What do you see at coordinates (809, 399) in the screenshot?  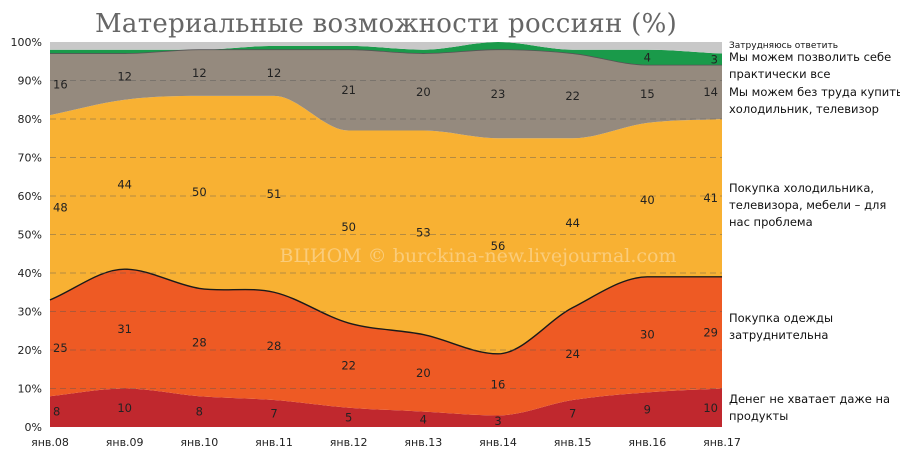 I see `legend-entry: Денег не хватает даже на` at bounding box center [809, 399].